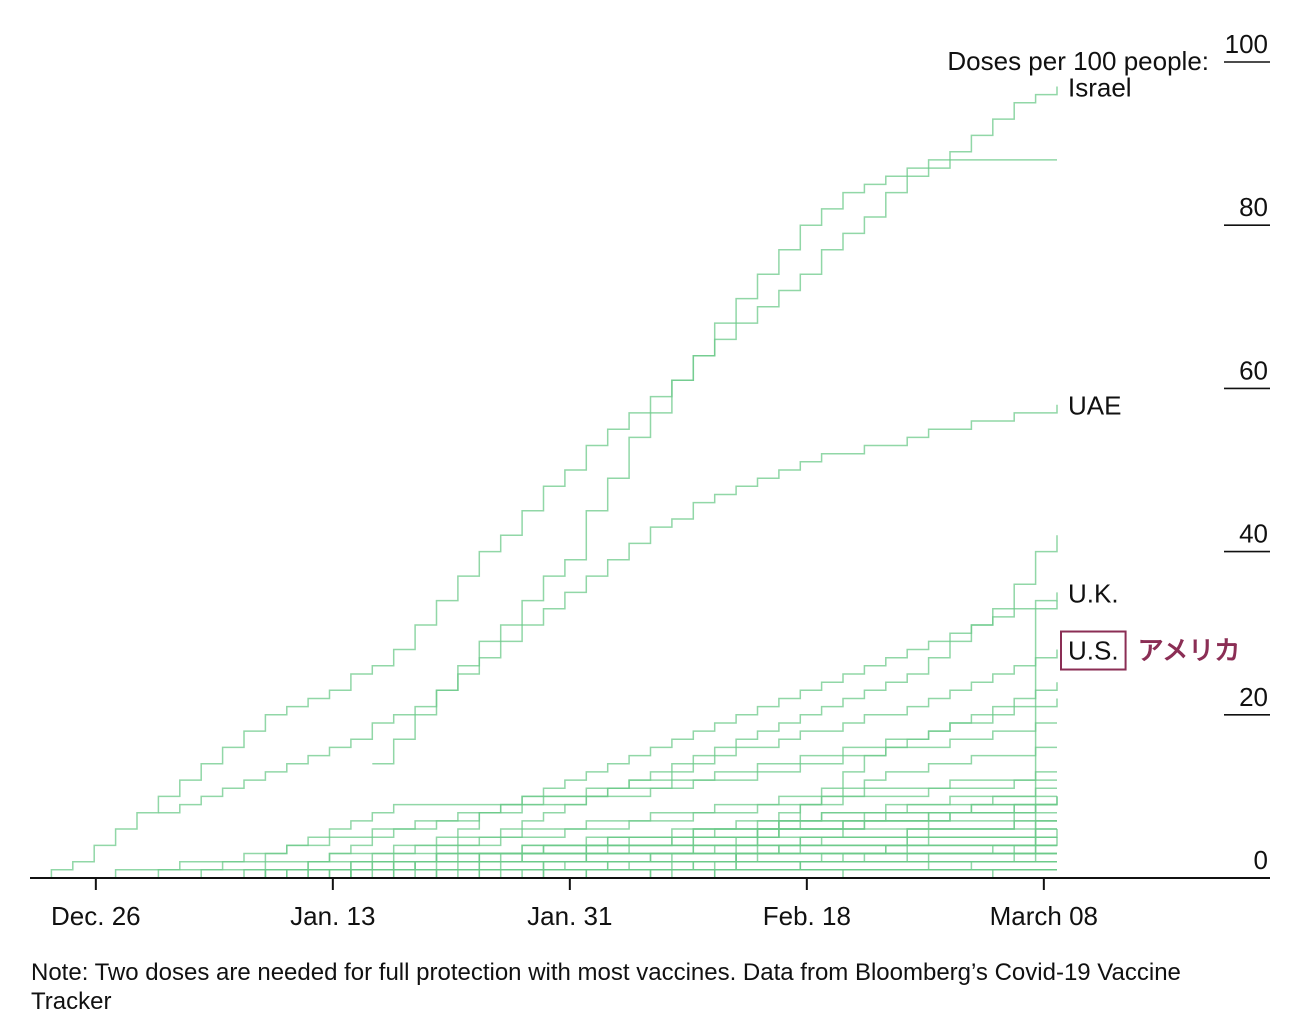 The width and height of the screenshot is (1304, 1030). I want to click on y-tick-label: 20, so click(1253, 697).